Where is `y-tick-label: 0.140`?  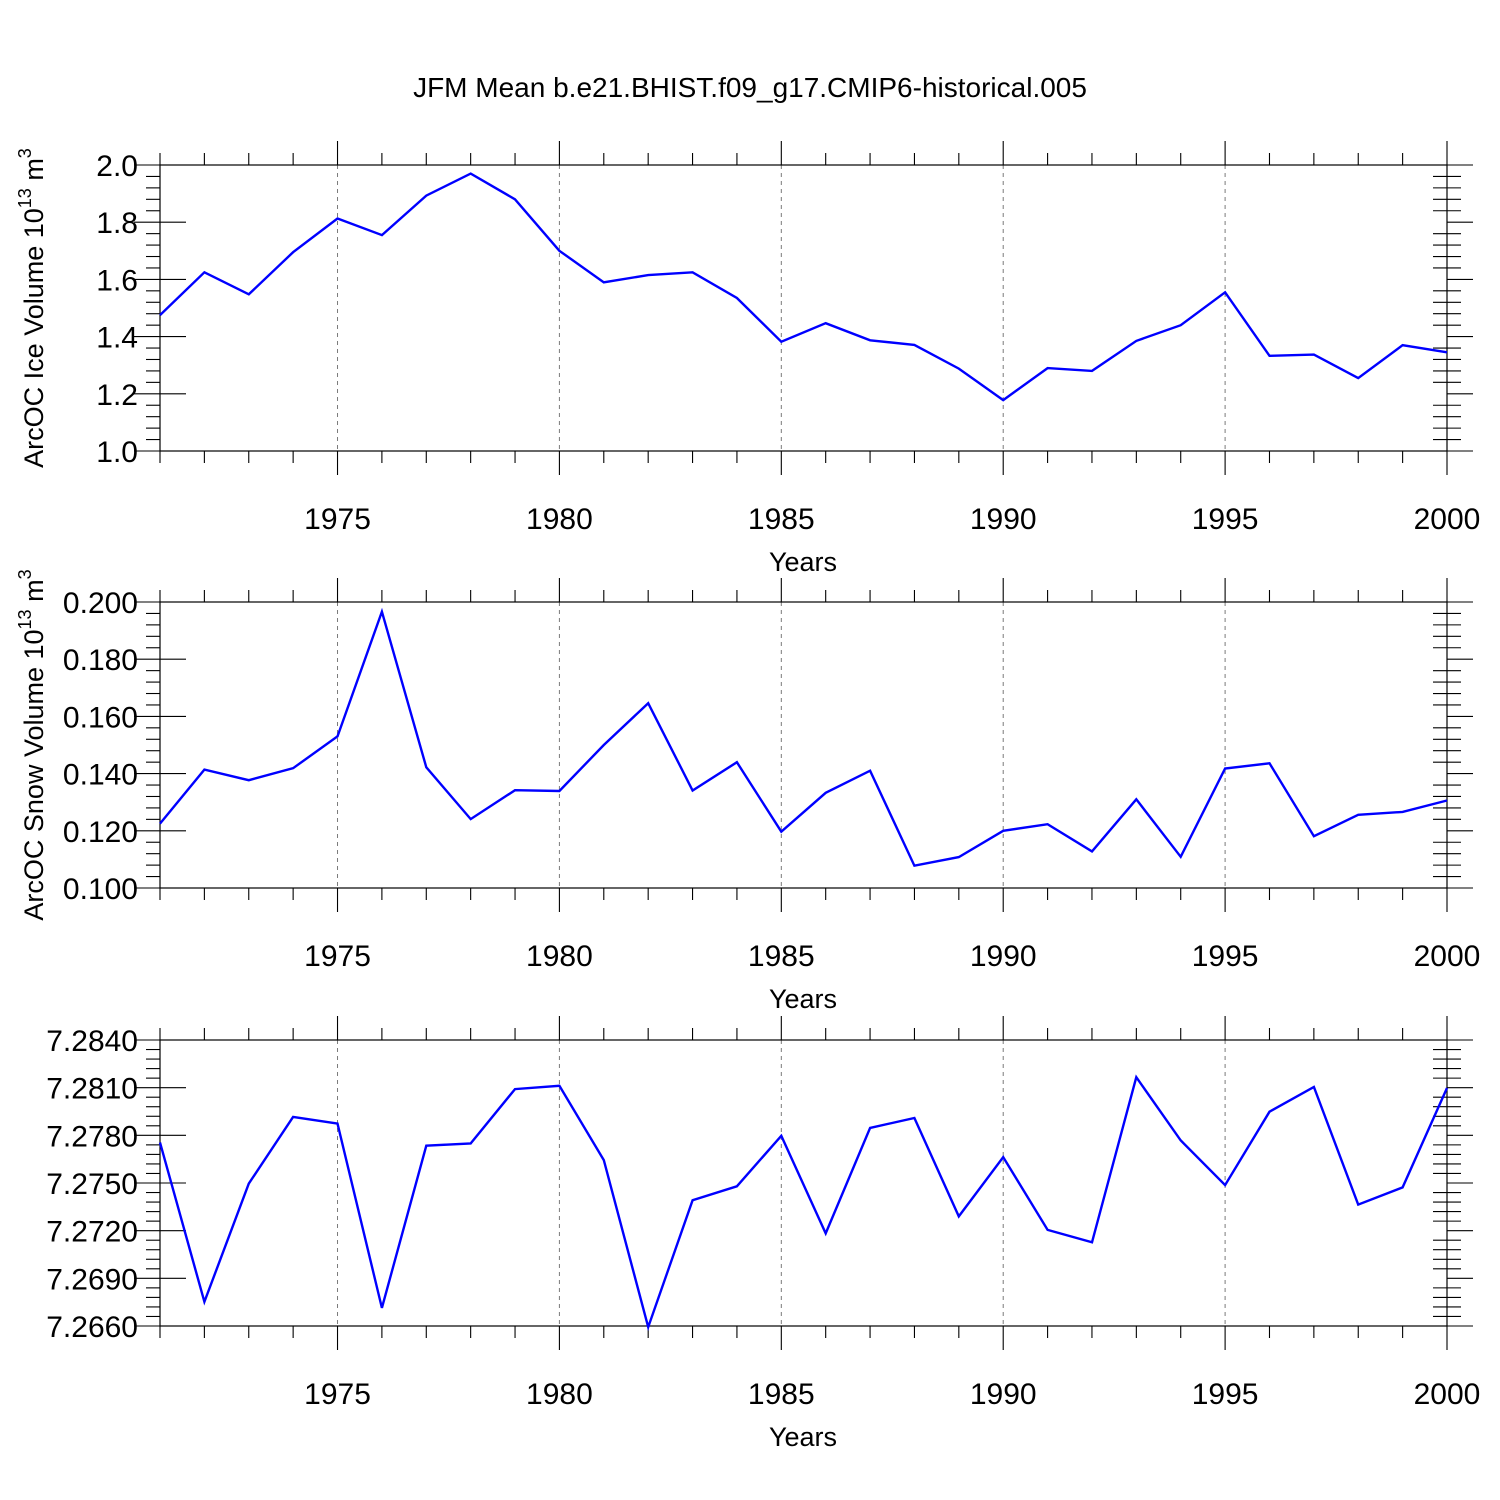 y-tick-label: 0.140 is located at coordinates (100, 775).